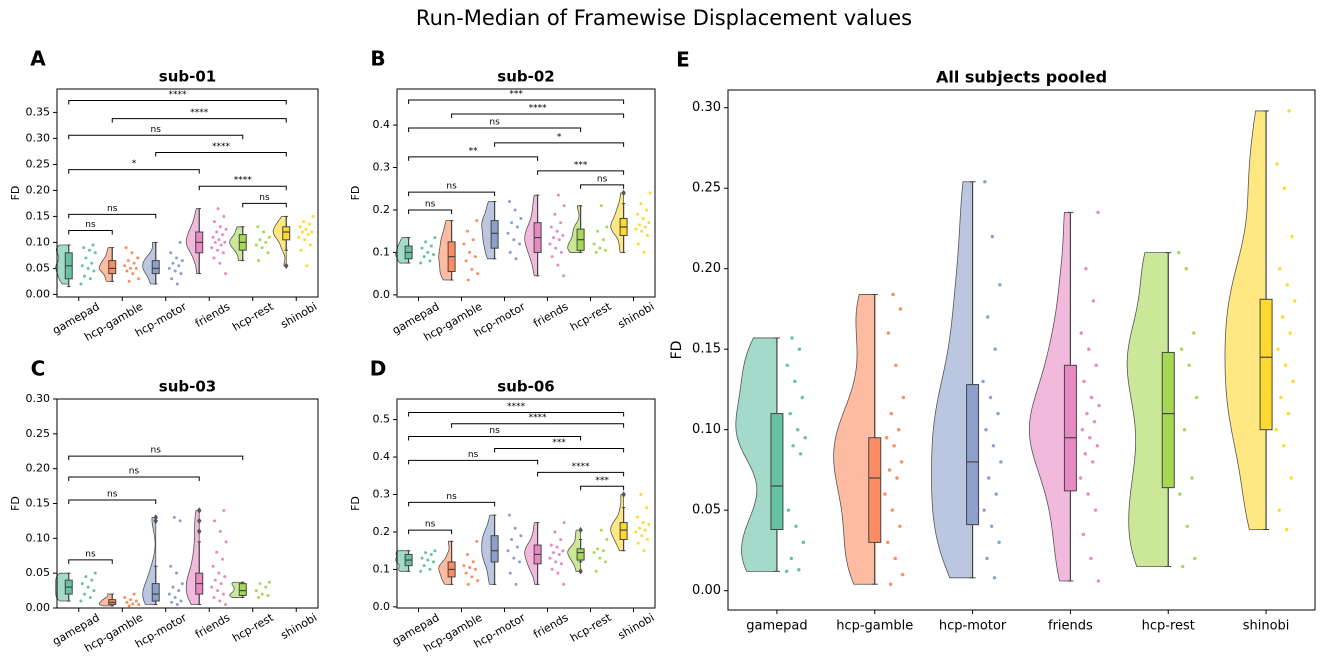 This screenshot has width=1328, height=659. What do you see at coordinates (38, 267) in the screenshot?
I see `y-tick-label: 0.05` at bounding box center [38, 267].